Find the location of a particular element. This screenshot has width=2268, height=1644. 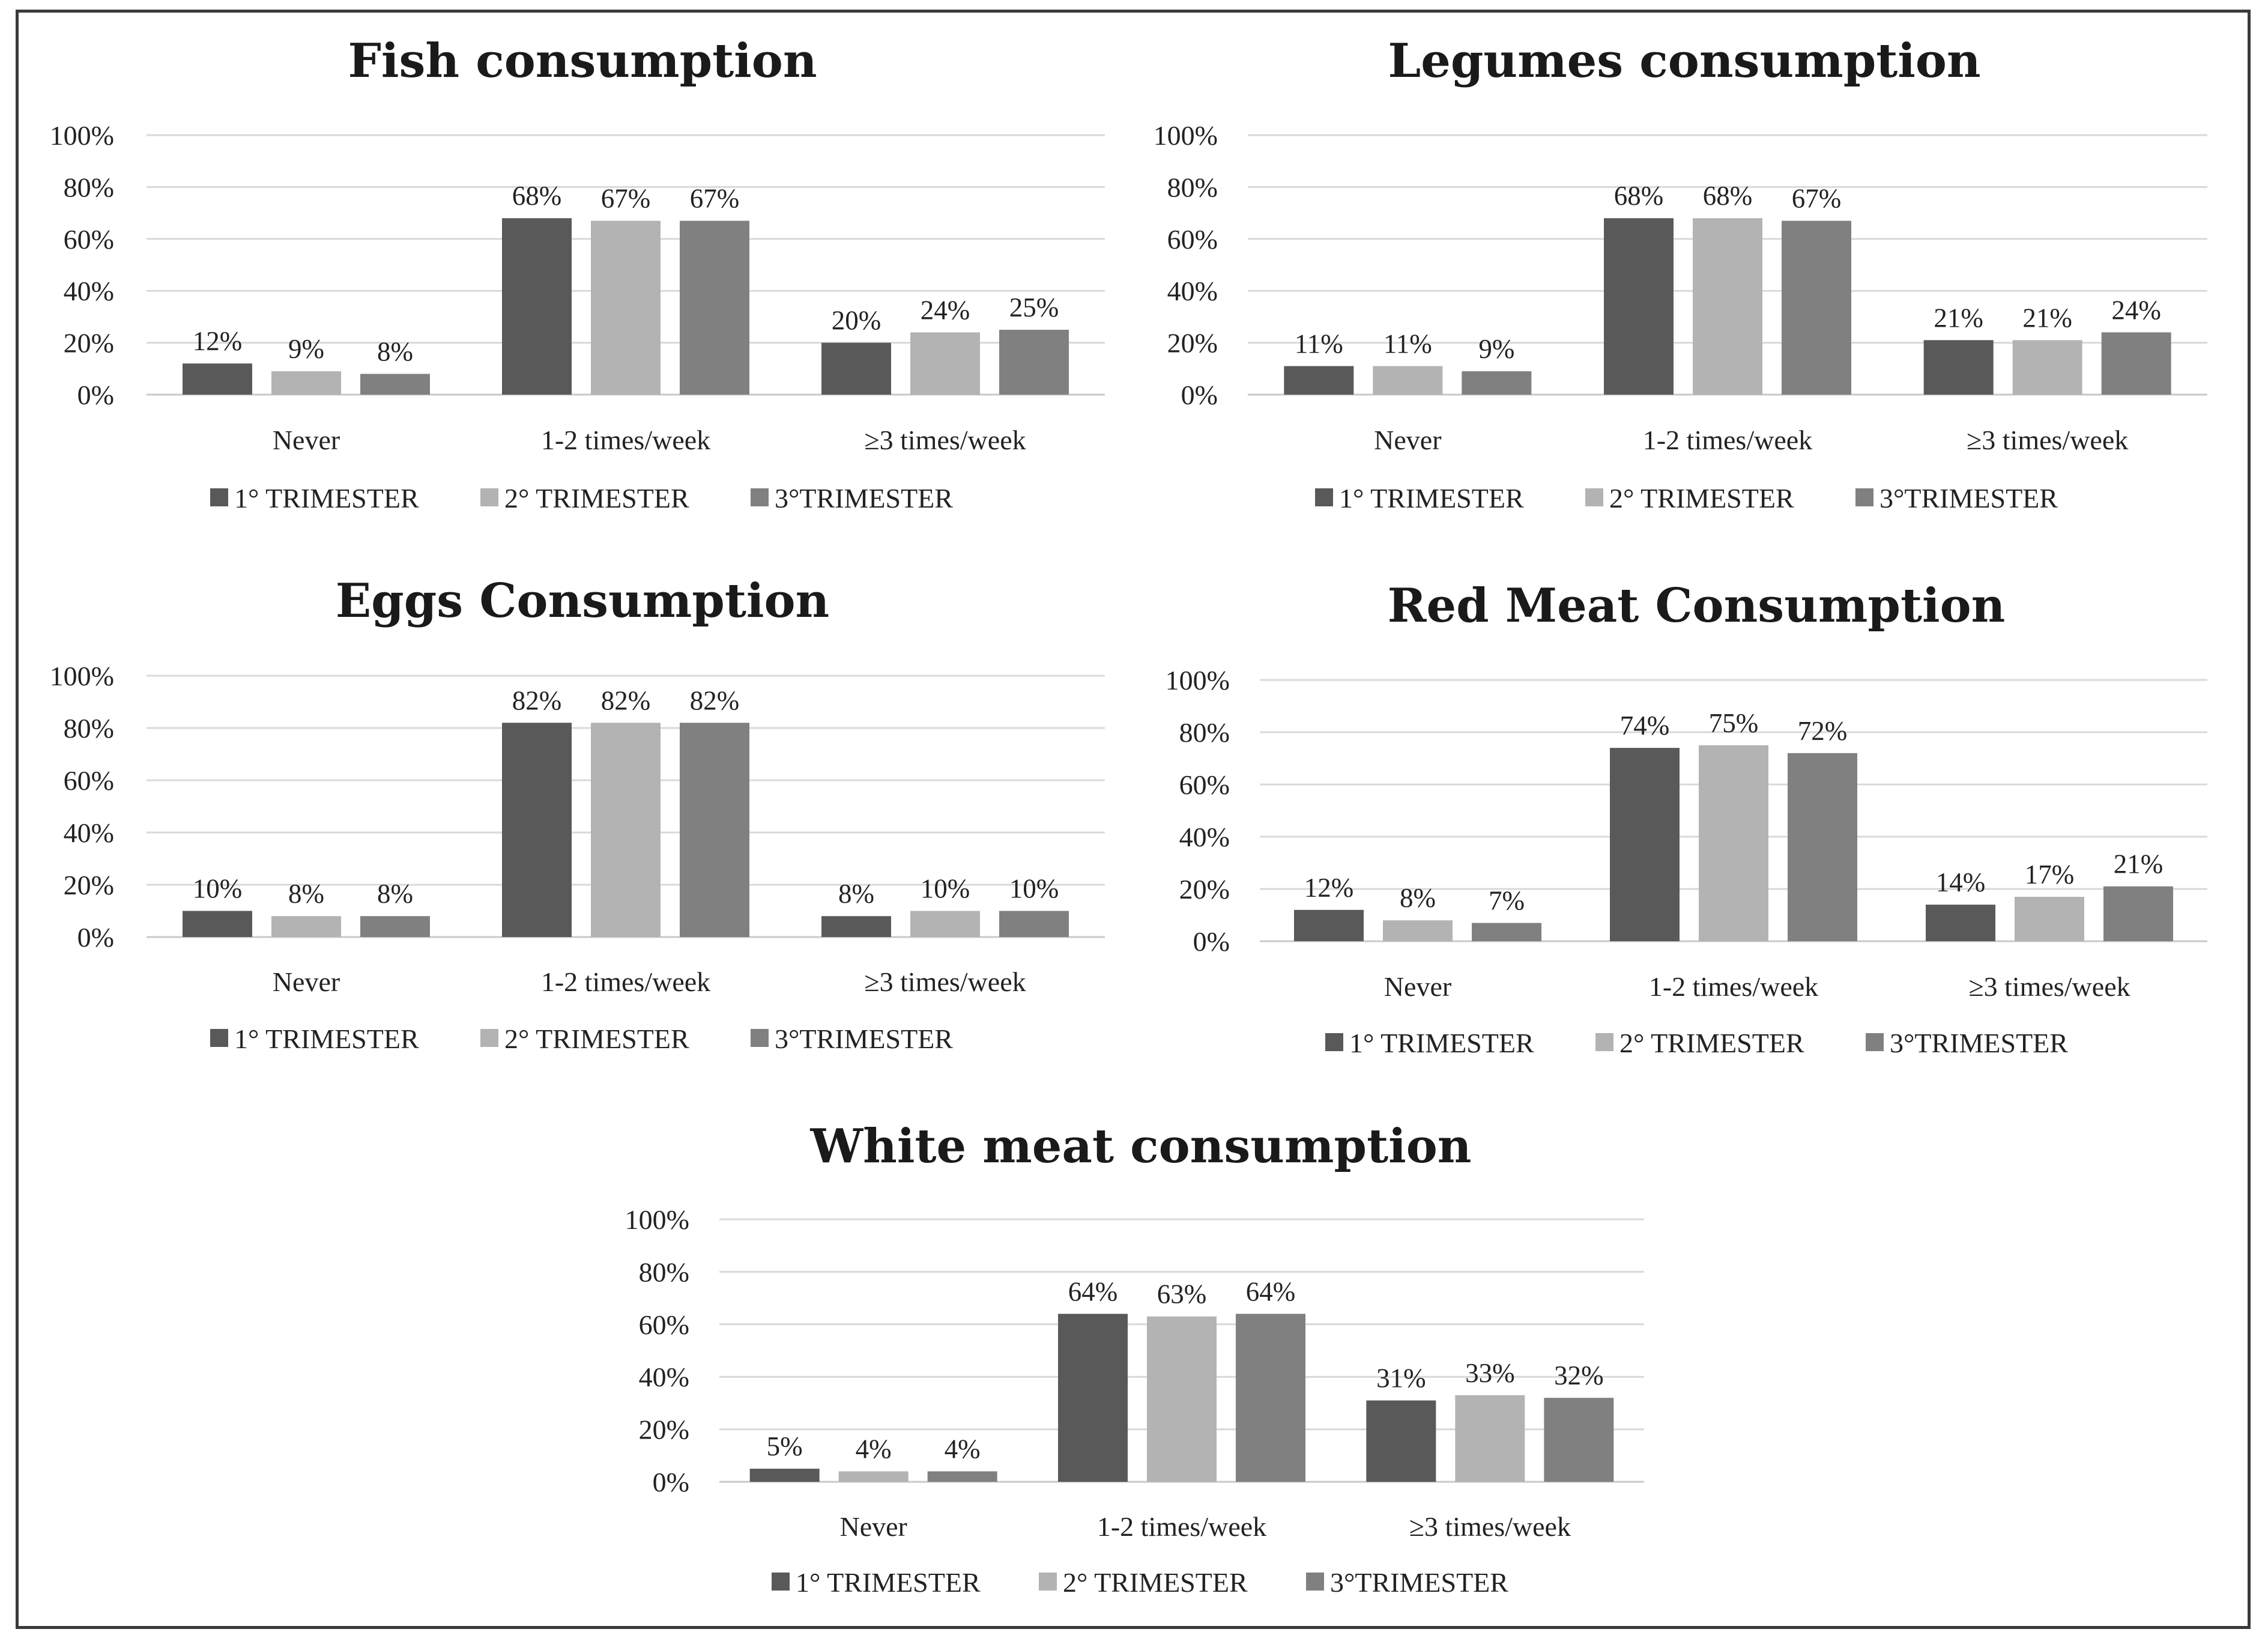

data-label: 4% is located at coordinates (963, 1449).